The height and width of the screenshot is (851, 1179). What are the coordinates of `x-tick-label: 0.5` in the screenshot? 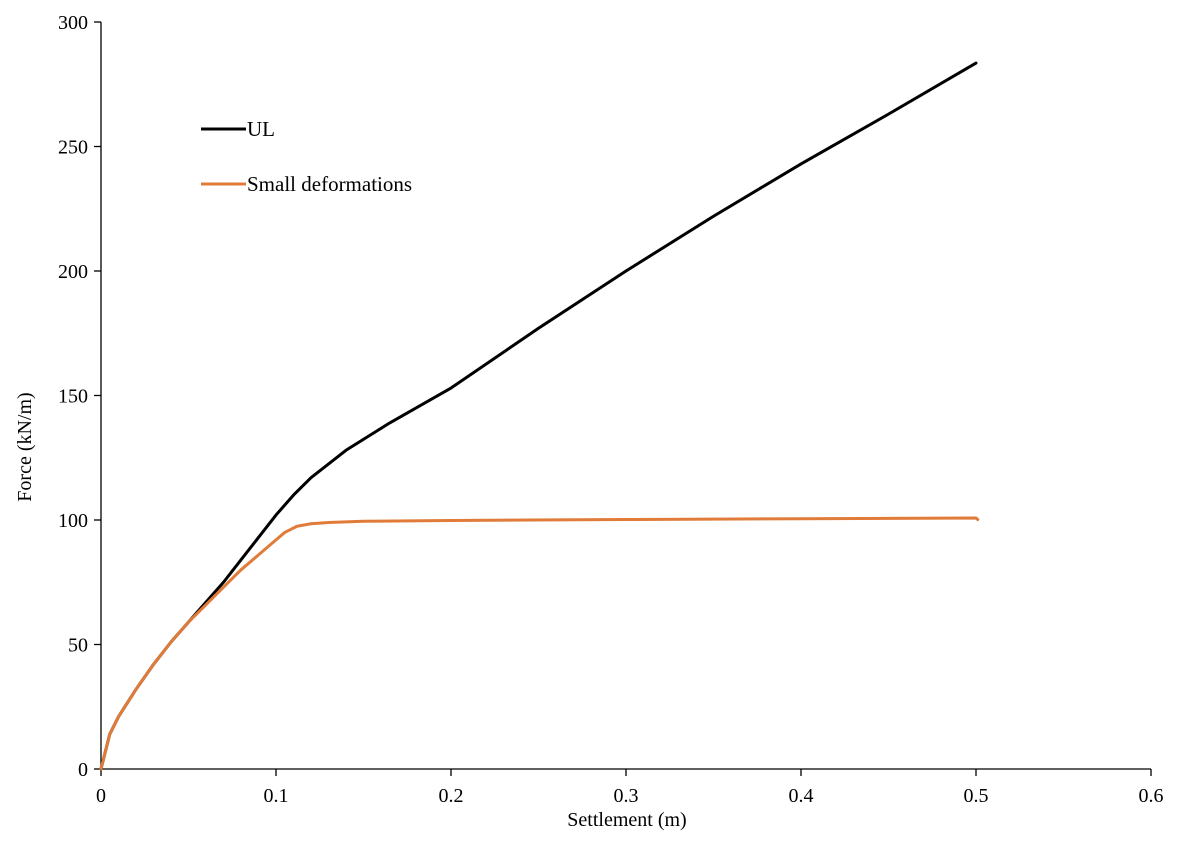 It's located at (976, 796).